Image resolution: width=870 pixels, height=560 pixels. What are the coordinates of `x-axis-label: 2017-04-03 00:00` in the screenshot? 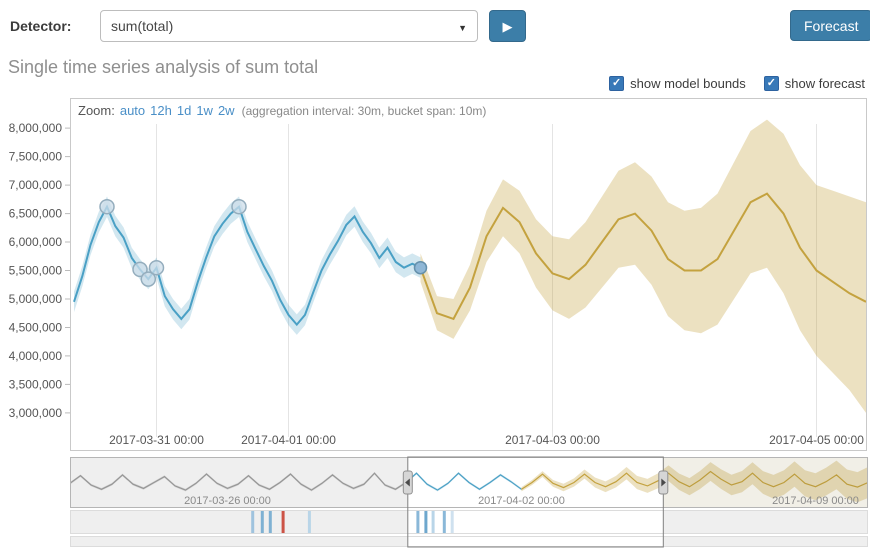 It's located at (552, 440).